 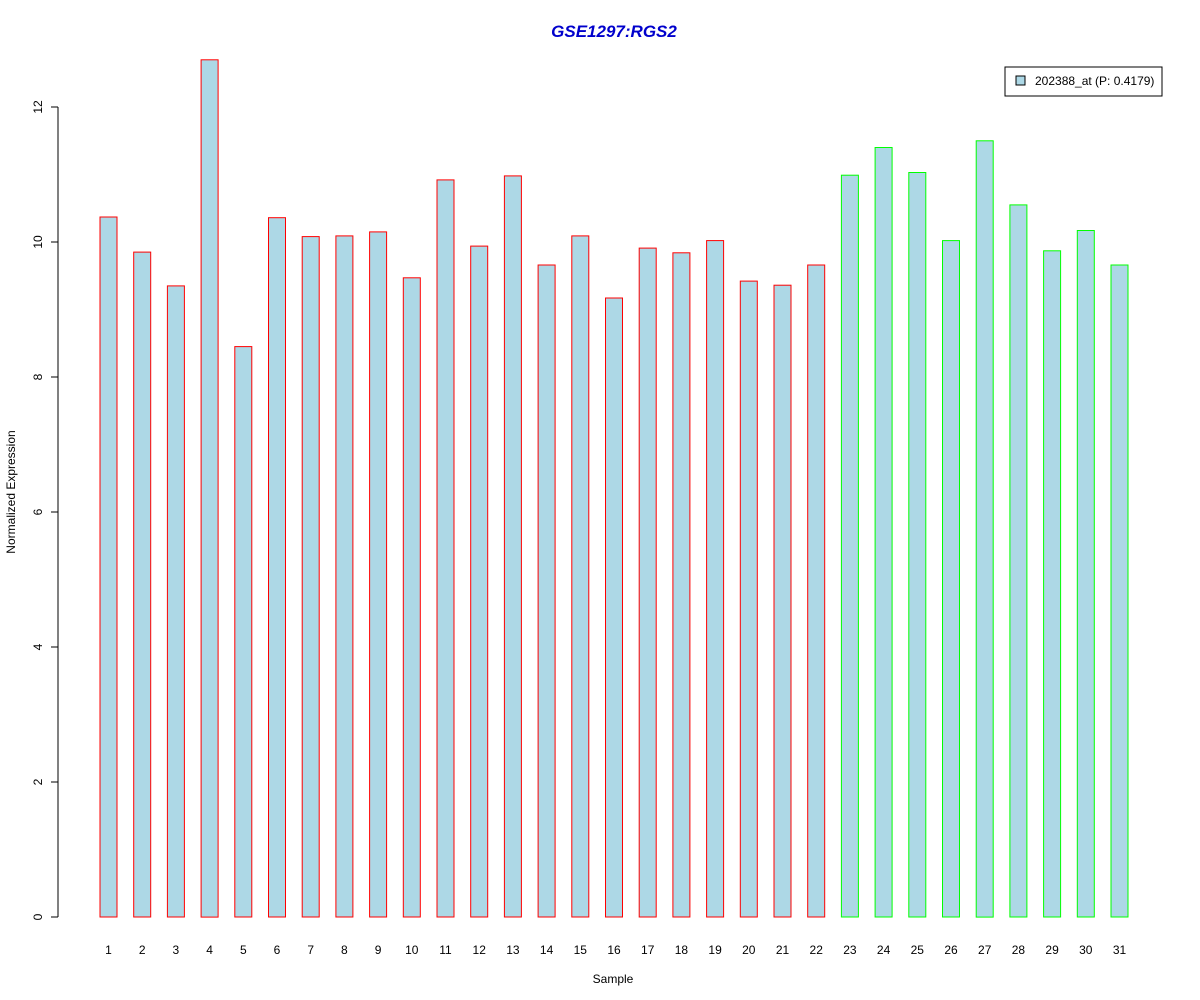 What do you see at coordinates (817, 950) in the screenshot?
I see `x-tick-label: 22` at bounding box center [817, 950].